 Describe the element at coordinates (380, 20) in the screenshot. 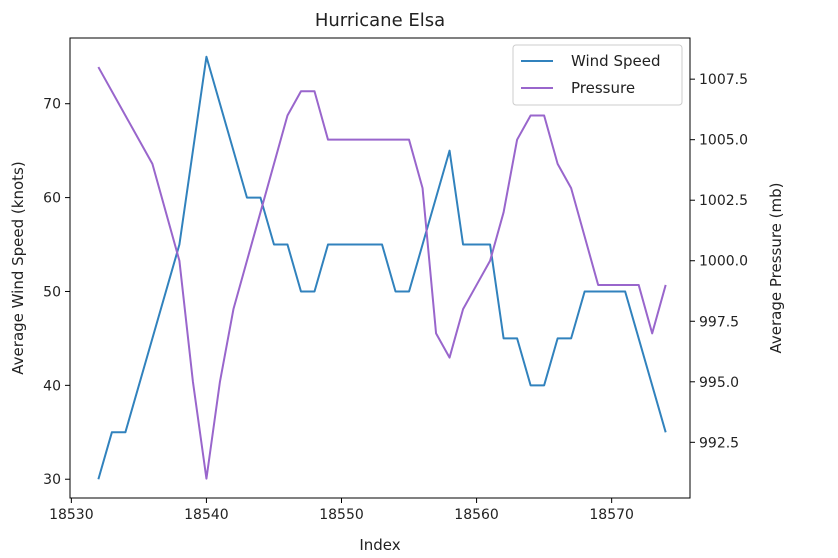

I see `chart-title: Hurricane Elsa` at that location.